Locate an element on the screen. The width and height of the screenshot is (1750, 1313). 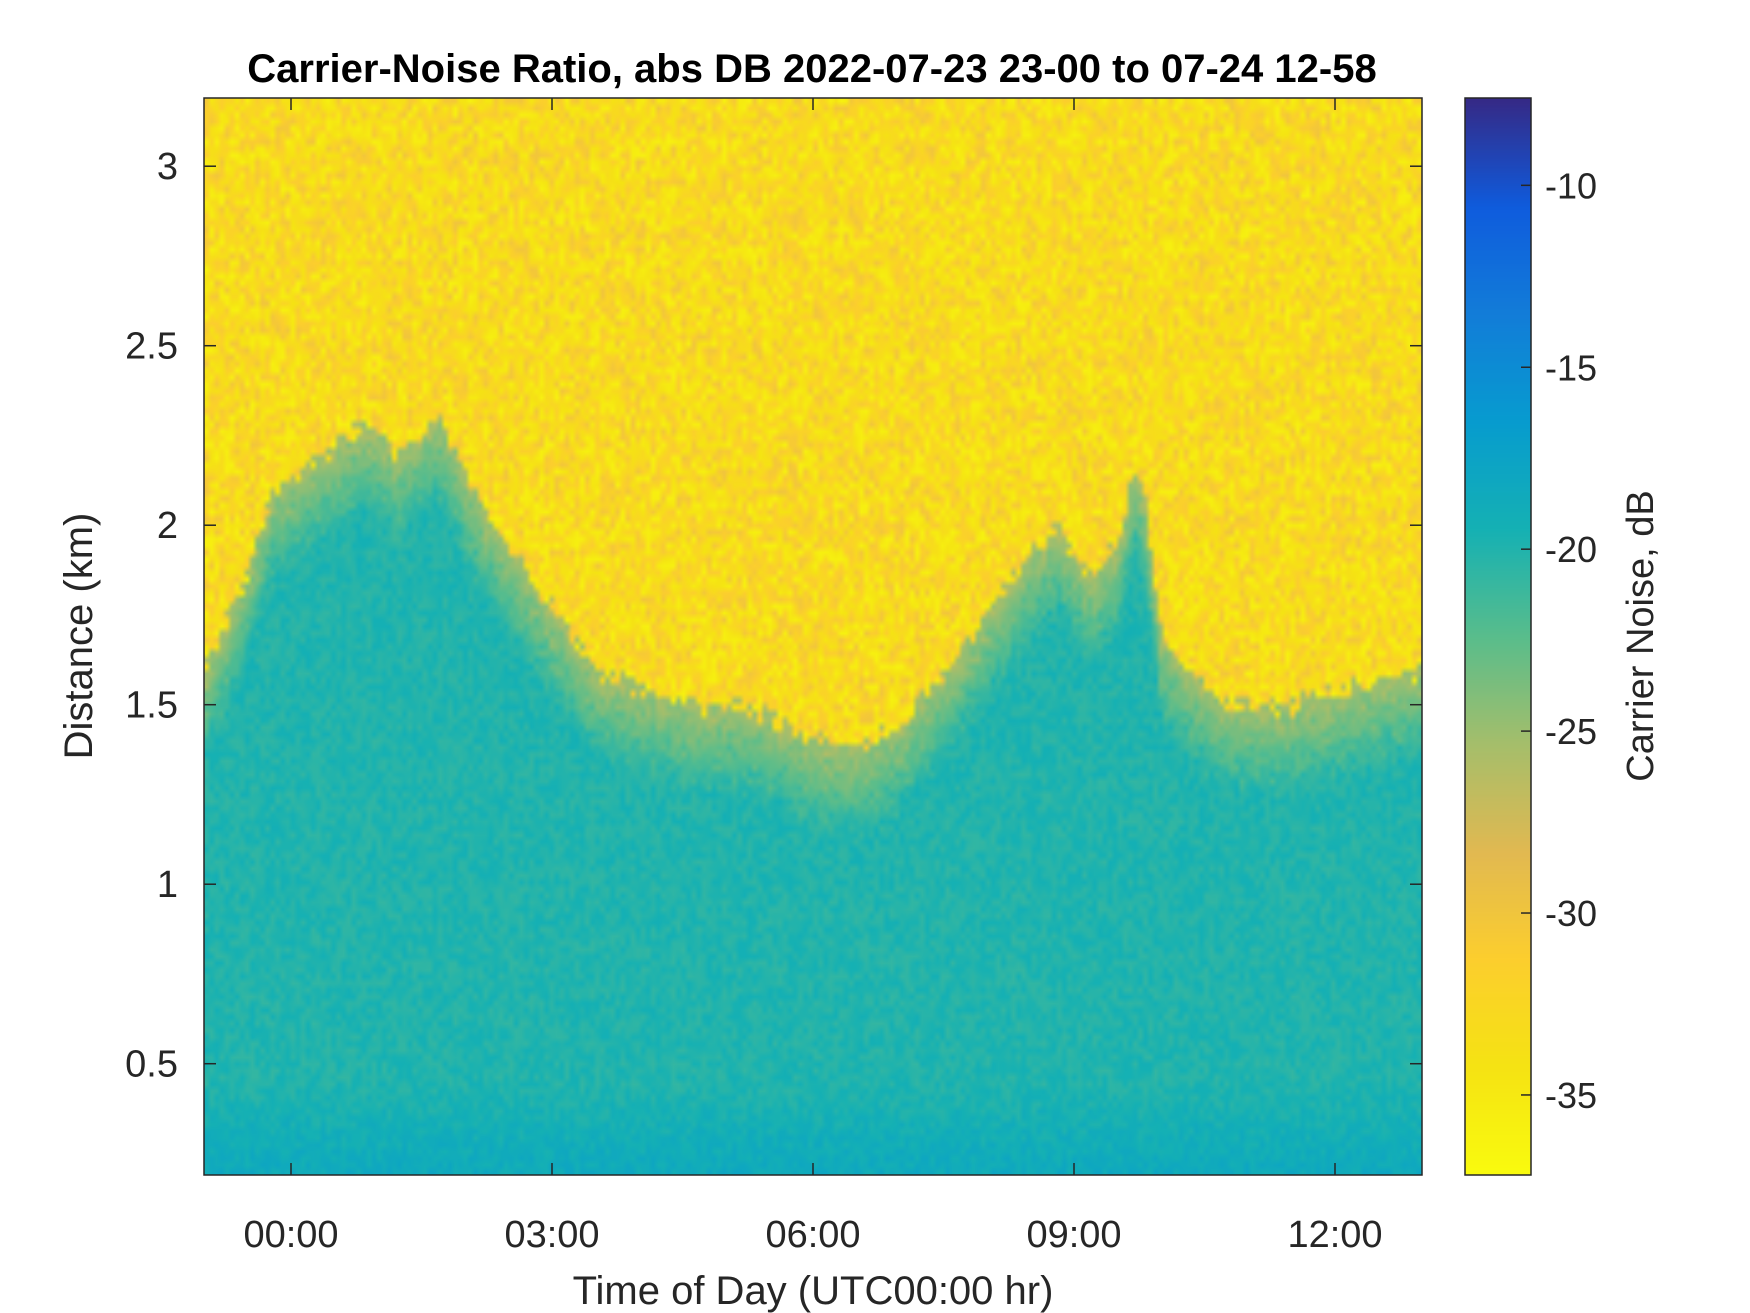
colorbar-tick-label: -35 is located at coordinates (1571, 1095).